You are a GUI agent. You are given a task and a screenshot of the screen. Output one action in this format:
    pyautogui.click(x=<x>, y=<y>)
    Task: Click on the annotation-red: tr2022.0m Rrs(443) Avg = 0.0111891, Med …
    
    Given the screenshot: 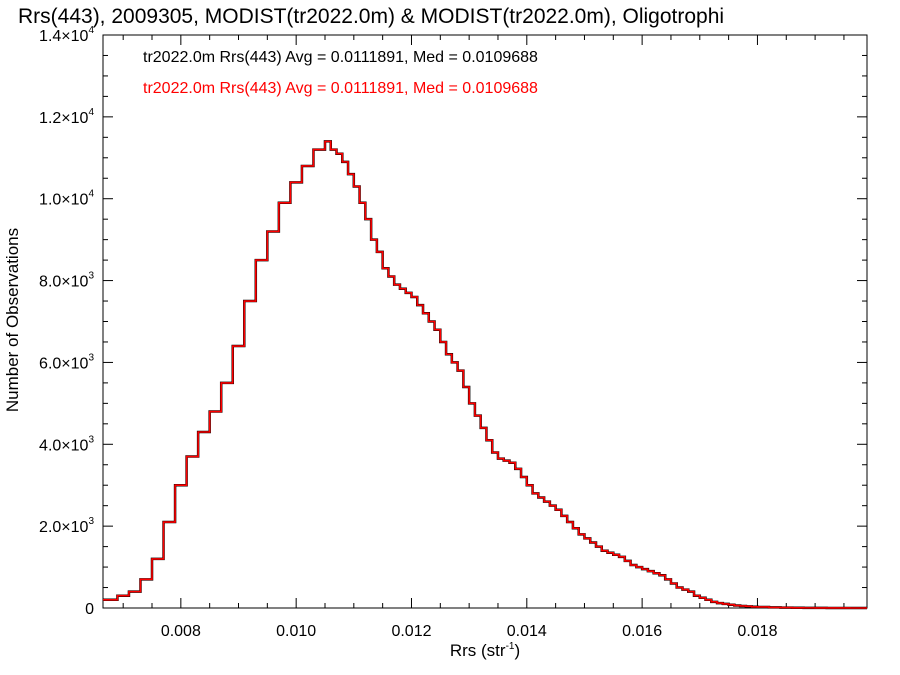 What is the action you would take?
    pyautogui.click(x=340, y=88)
    